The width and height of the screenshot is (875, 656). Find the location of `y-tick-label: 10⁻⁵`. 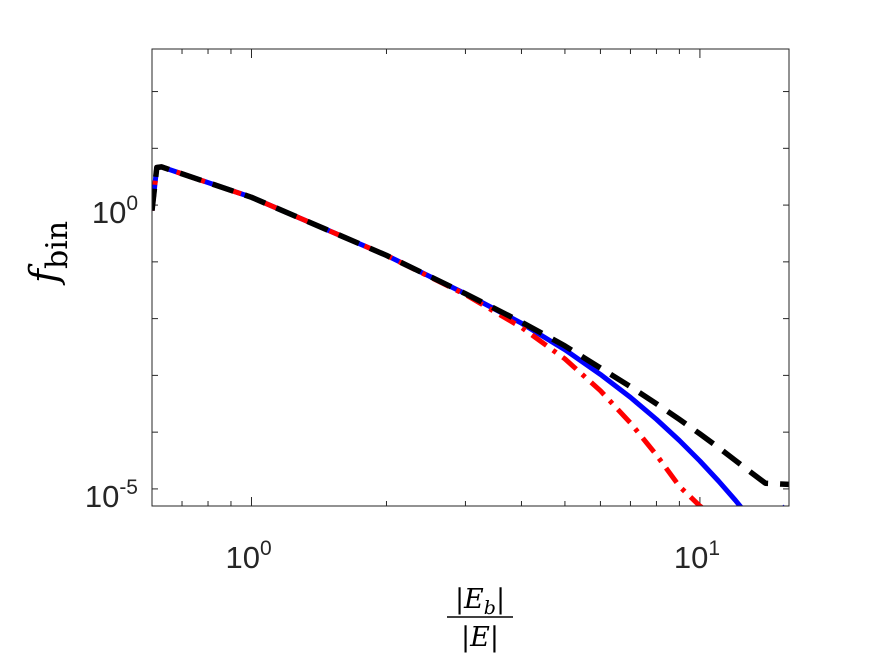

y-tick-label: 10⁻⁵ is located at coordinates (111, 495).